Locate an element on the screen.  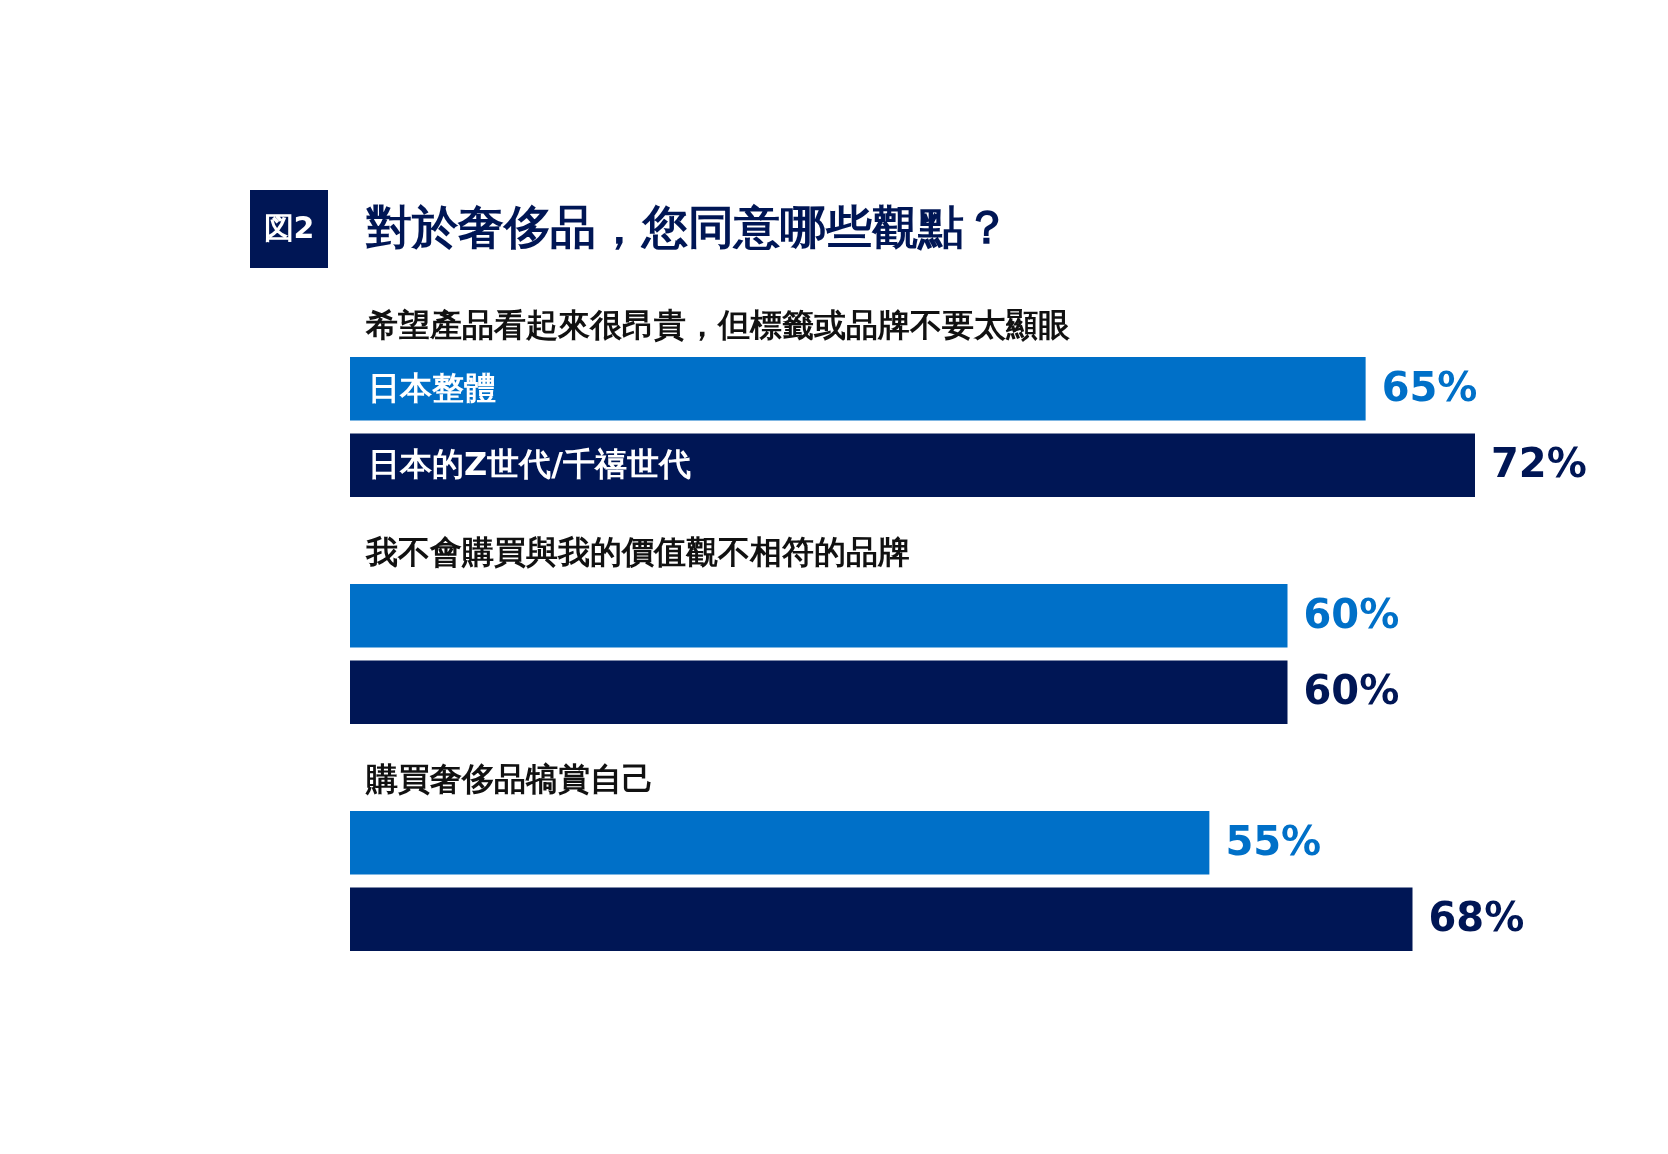
series-label: 日本的Z世代/千禧世代 is located at coordinates (529, 464).